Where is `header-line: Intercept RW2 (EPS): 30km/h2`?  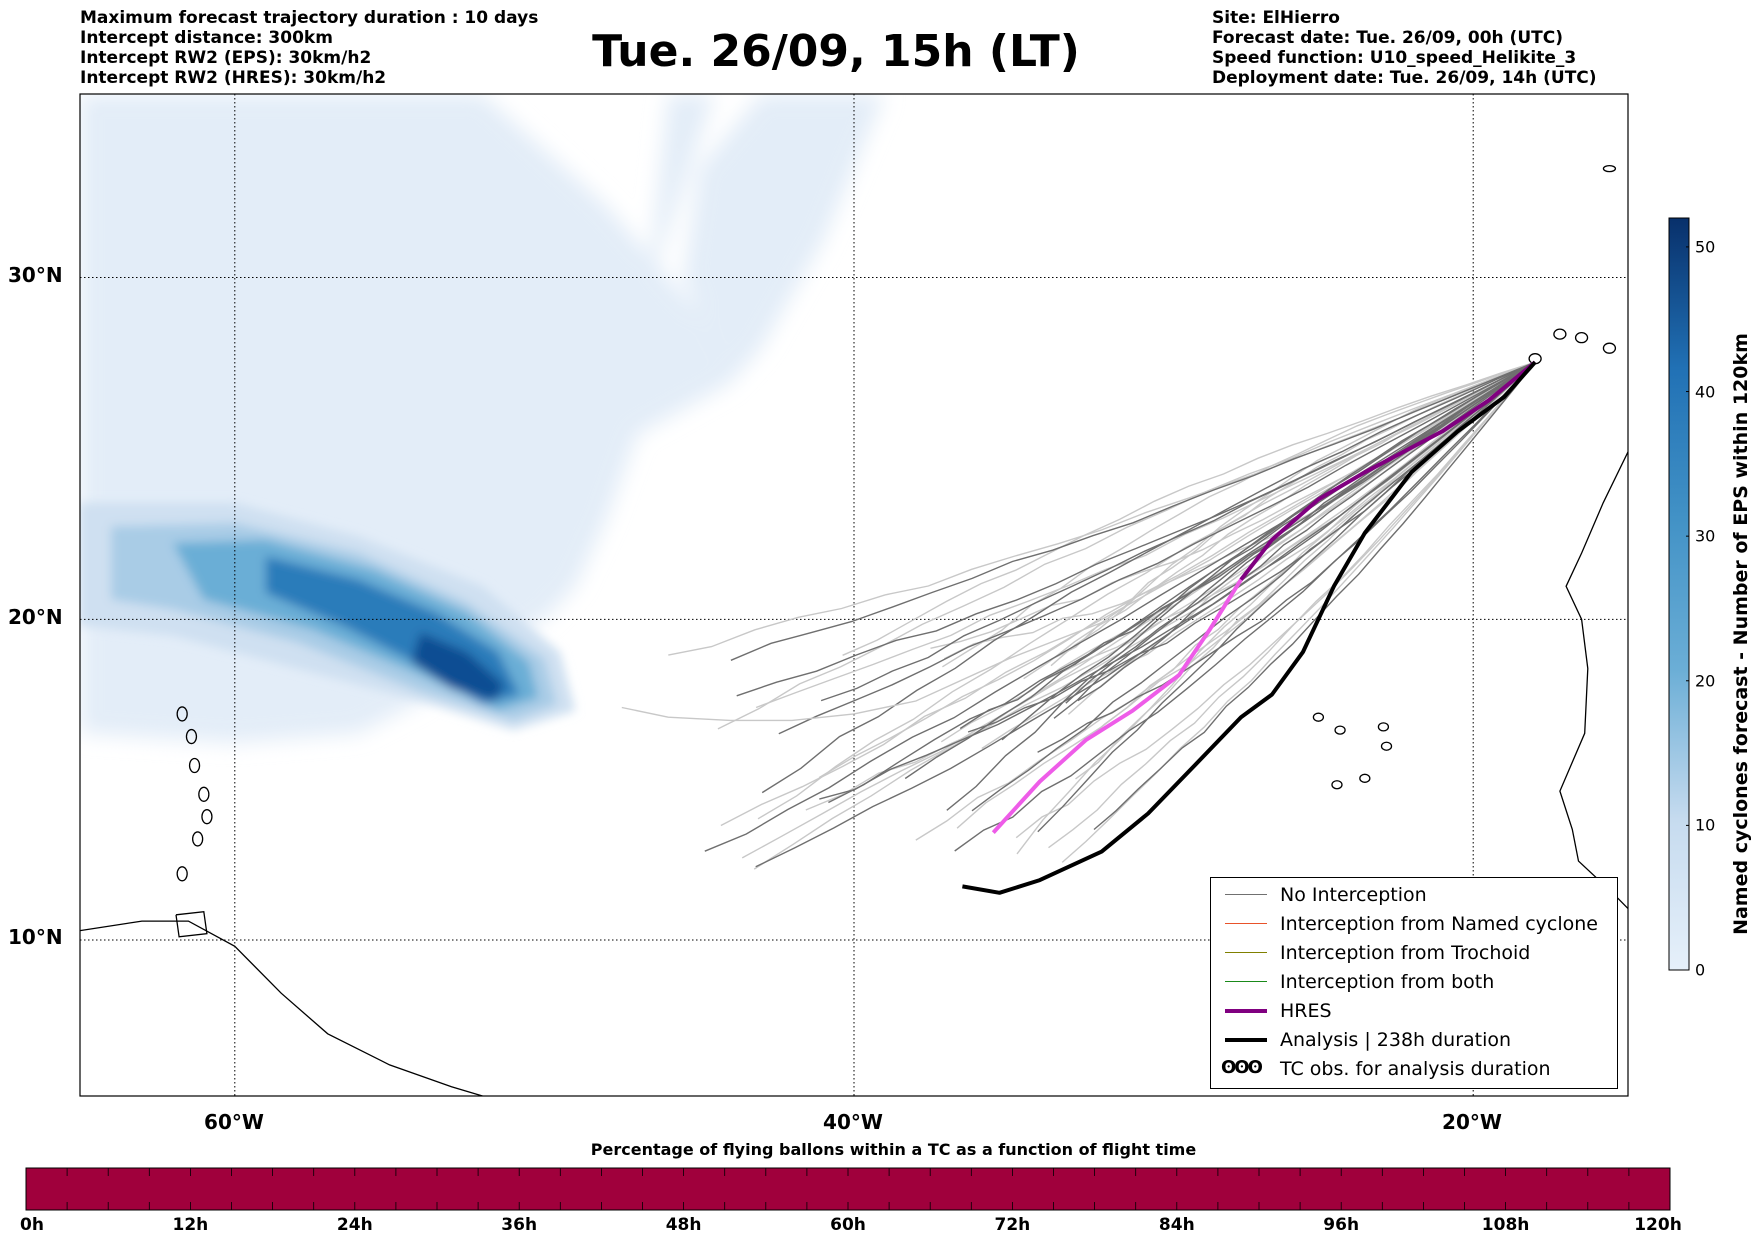 header-line: Intercept RW2 (EPS): 30km/h2 is located at coordinates (226, 58).